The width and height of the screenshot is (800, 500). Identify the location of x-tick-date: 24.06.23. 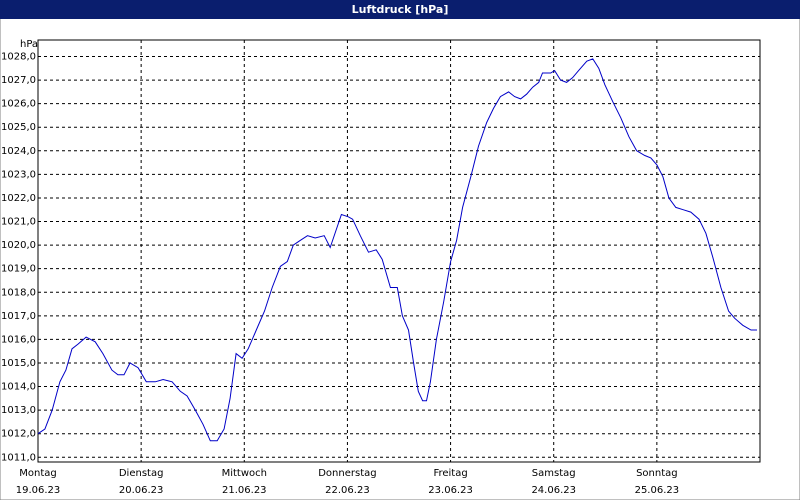
(553, 490).